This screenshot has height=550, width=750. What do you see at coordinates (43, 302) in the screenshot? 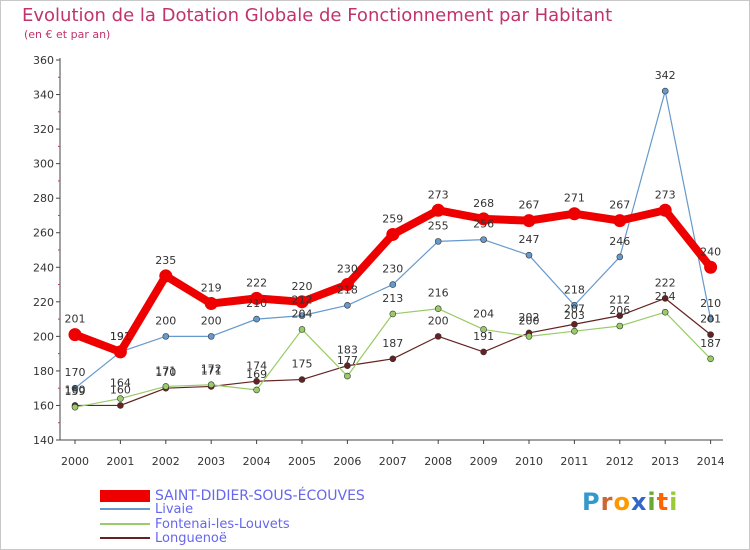
I see `y-tick-label: 220` at bounding box center [43, 302].